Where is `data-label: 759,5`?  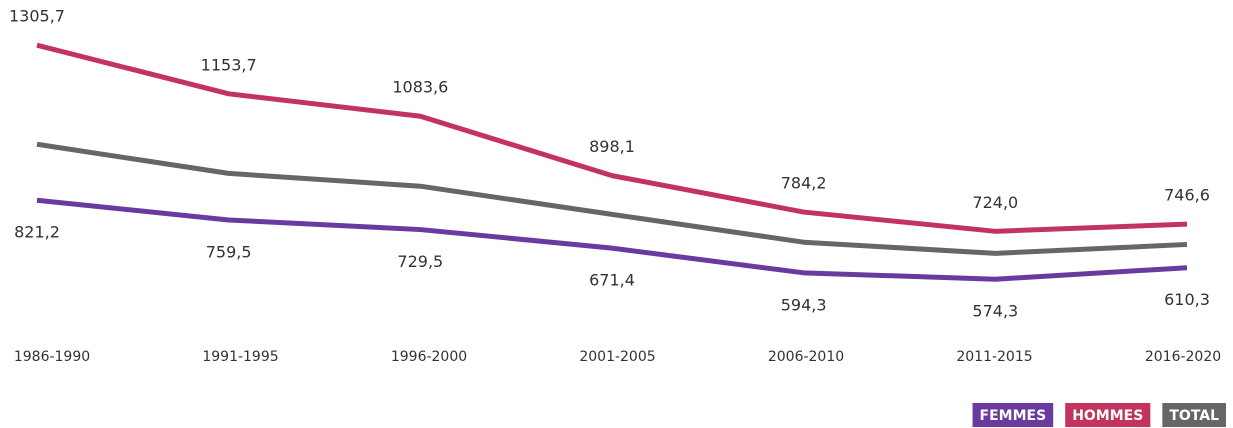
data-label: 759,5 is located at coordinates (229, 251).